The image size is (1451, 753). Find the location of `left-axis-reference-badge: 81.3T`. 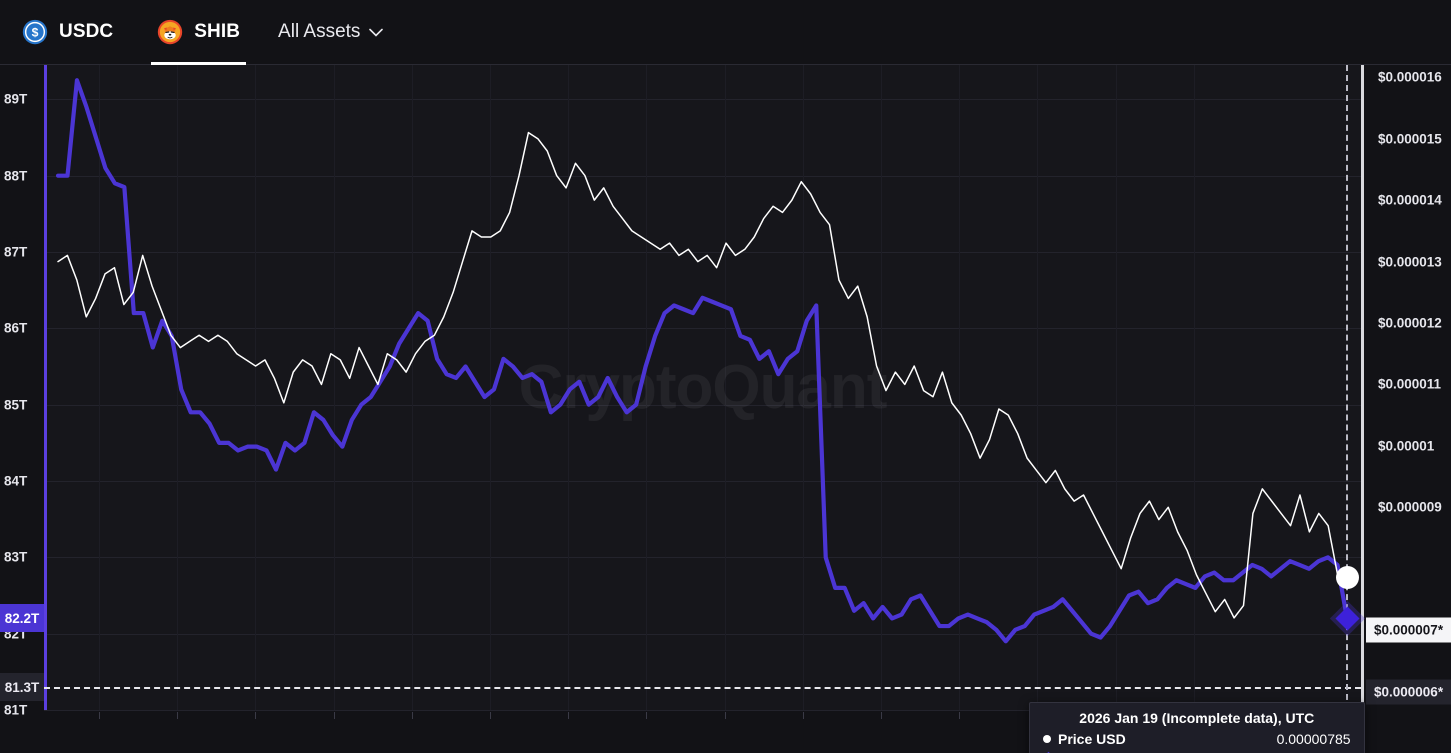

left-axis-reference-badge: 81.3T is located at coordinates (22, 687).